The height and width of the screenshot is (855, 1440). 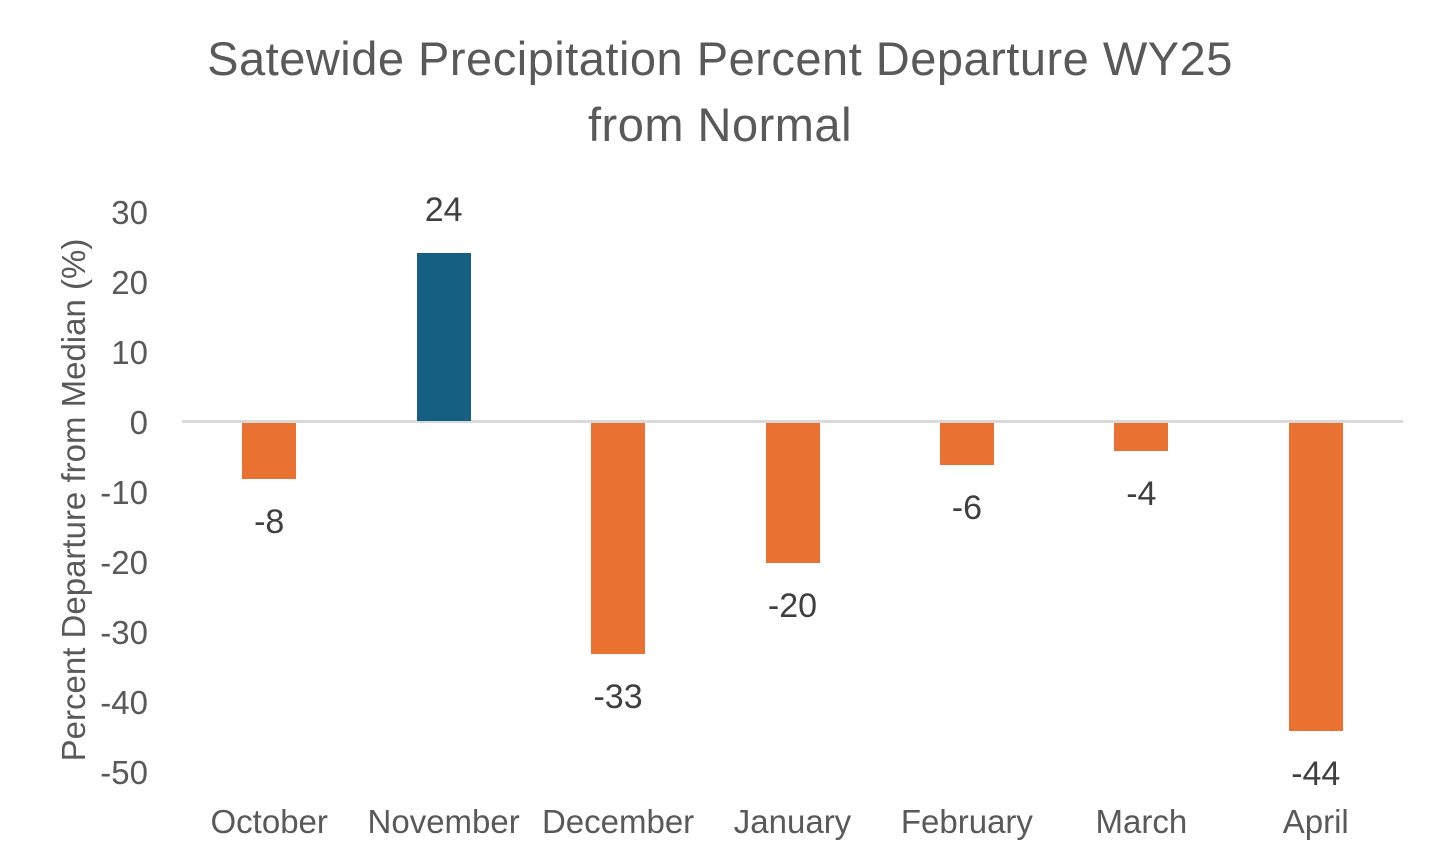 I want to click on y-tick--20: -20, so click(x=124, y=562).